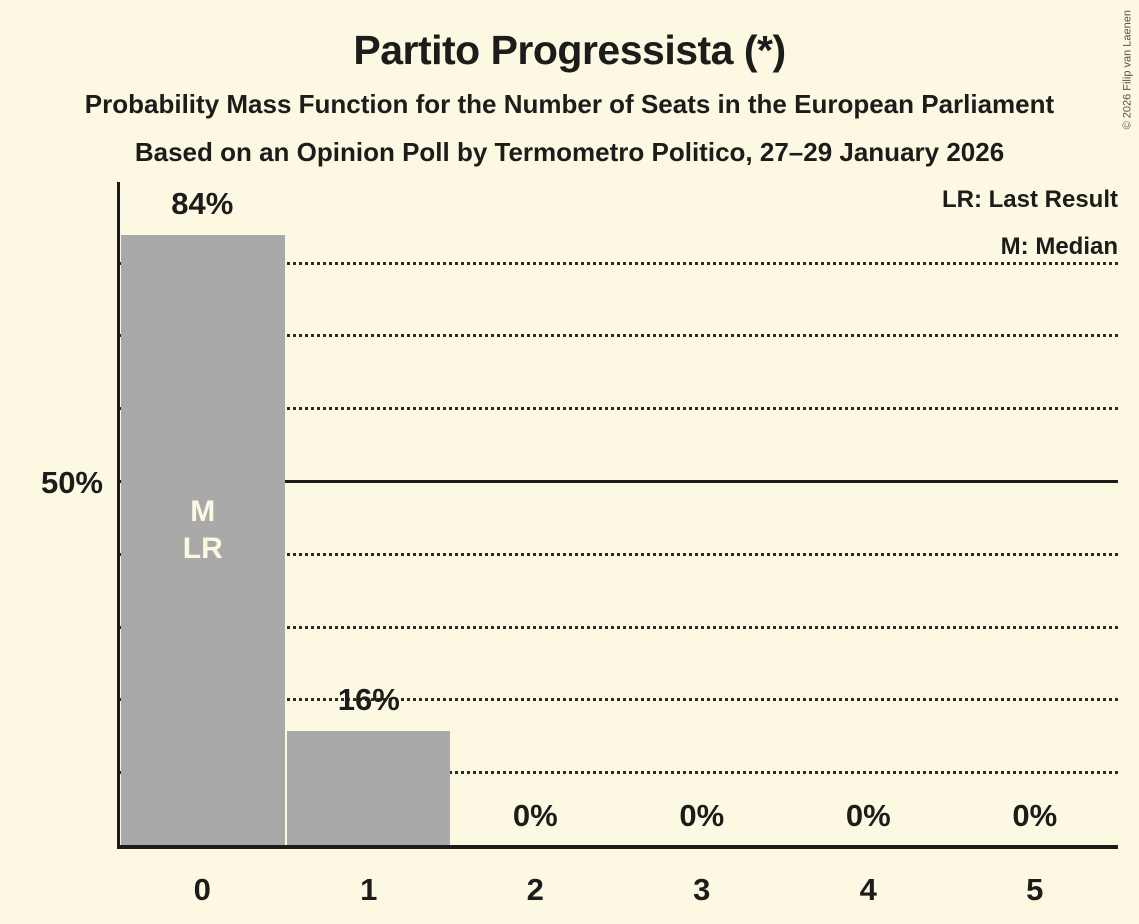 The width and height of the screenshot is (1139, 924). I want to click on x-axis-tick-label: 3, so click(702, 889).